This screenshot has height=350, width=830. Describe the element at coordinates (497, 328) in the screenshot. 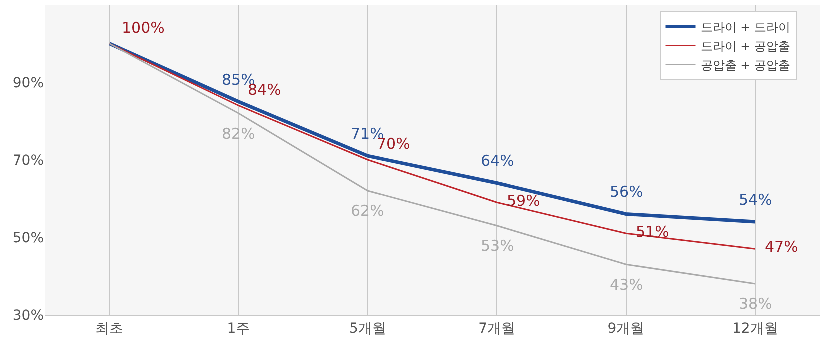

I see `x-tick-label: 7개월` at that location.